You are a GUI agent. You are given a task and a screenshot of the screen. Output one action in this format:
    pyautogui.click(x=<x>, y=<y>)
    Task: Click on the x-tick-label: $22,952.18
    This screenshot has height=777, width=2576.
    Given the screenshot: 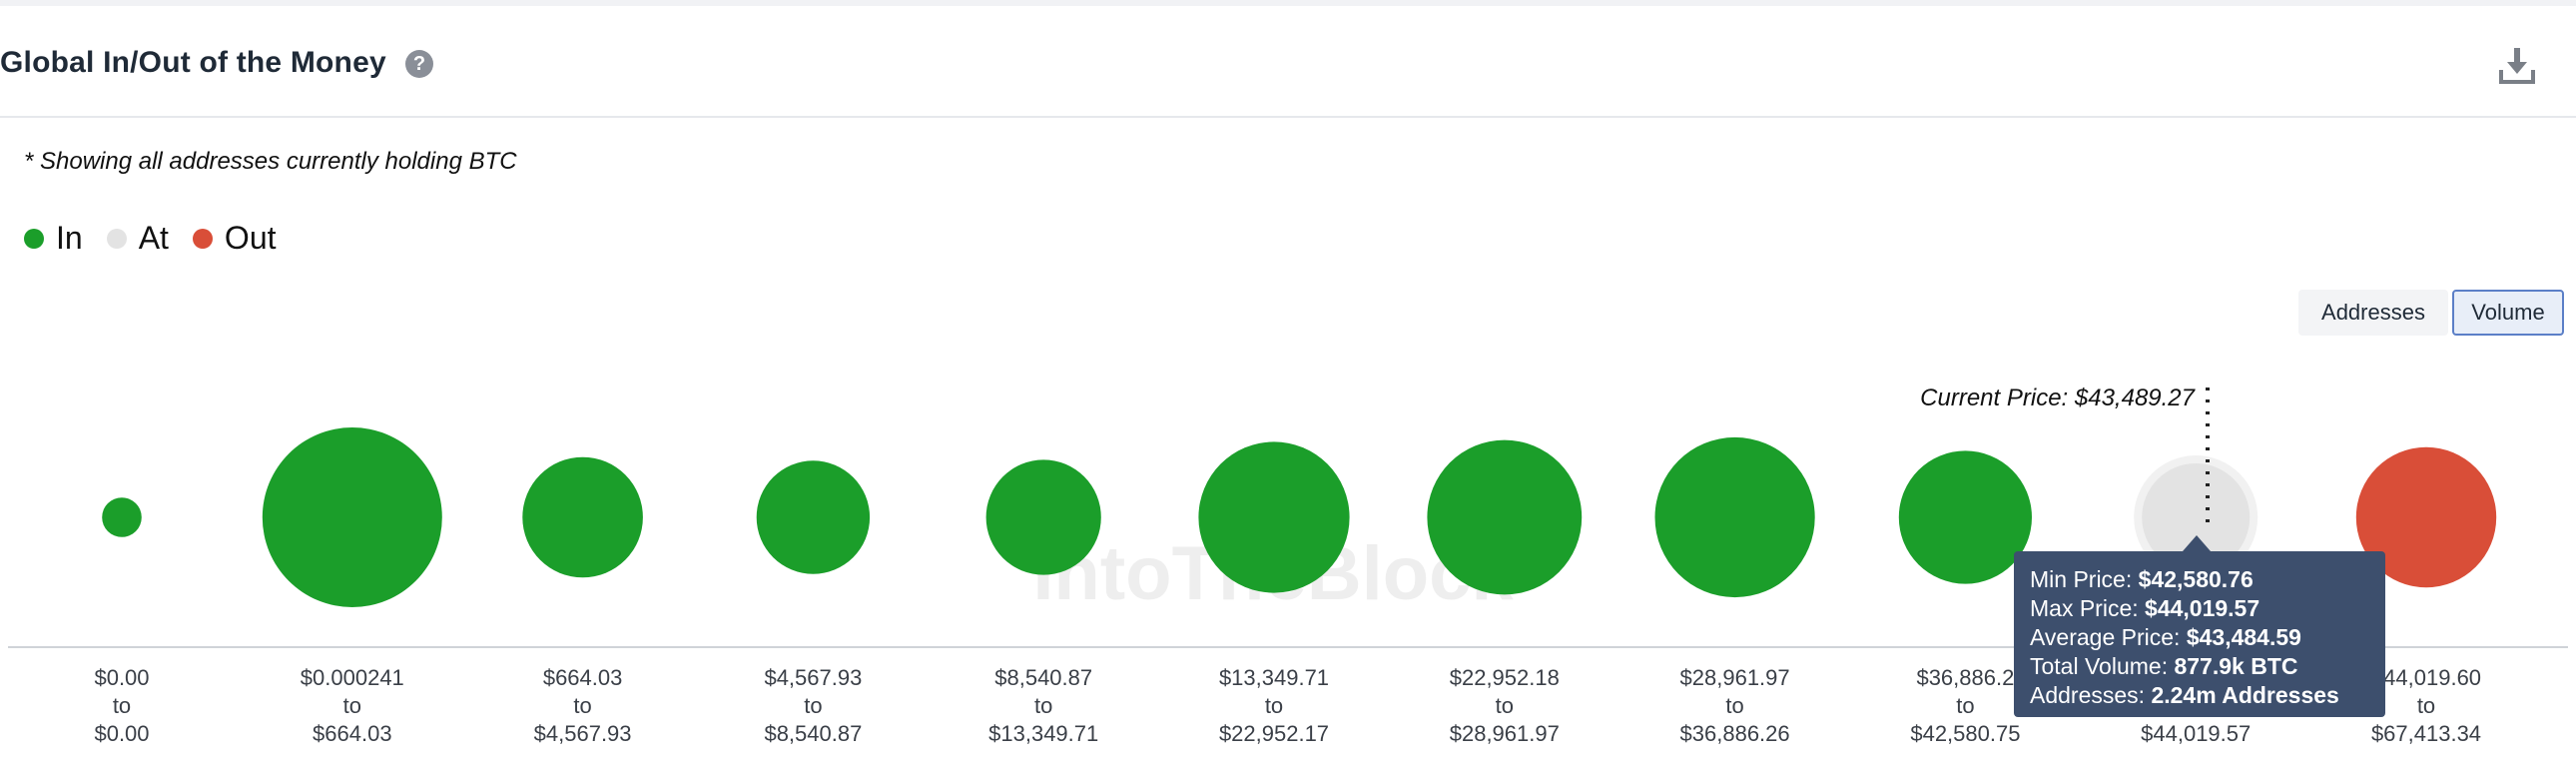 What is the action you would take?
    pyautogui.click(x=1505, y=677)
    